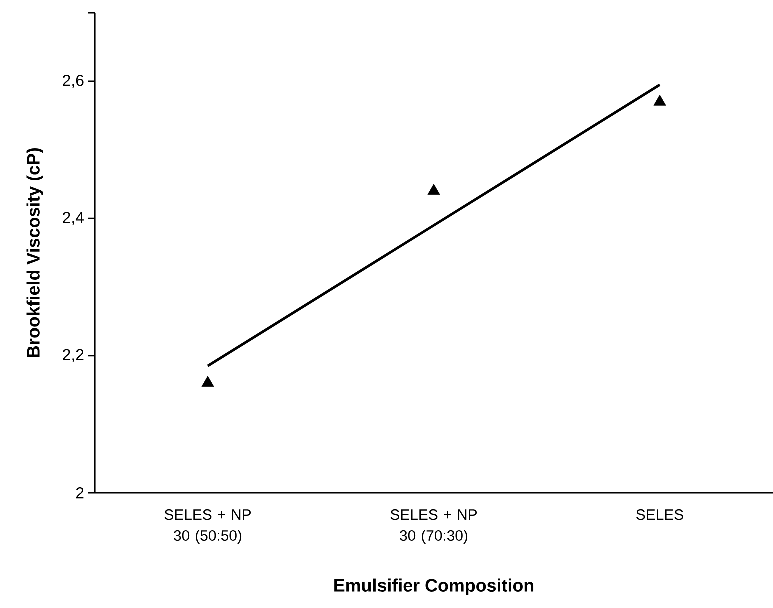 This screenshot has height=608, width=773. I want to click on x-axis-title: Emulsifier Composition, so click(434, 587).